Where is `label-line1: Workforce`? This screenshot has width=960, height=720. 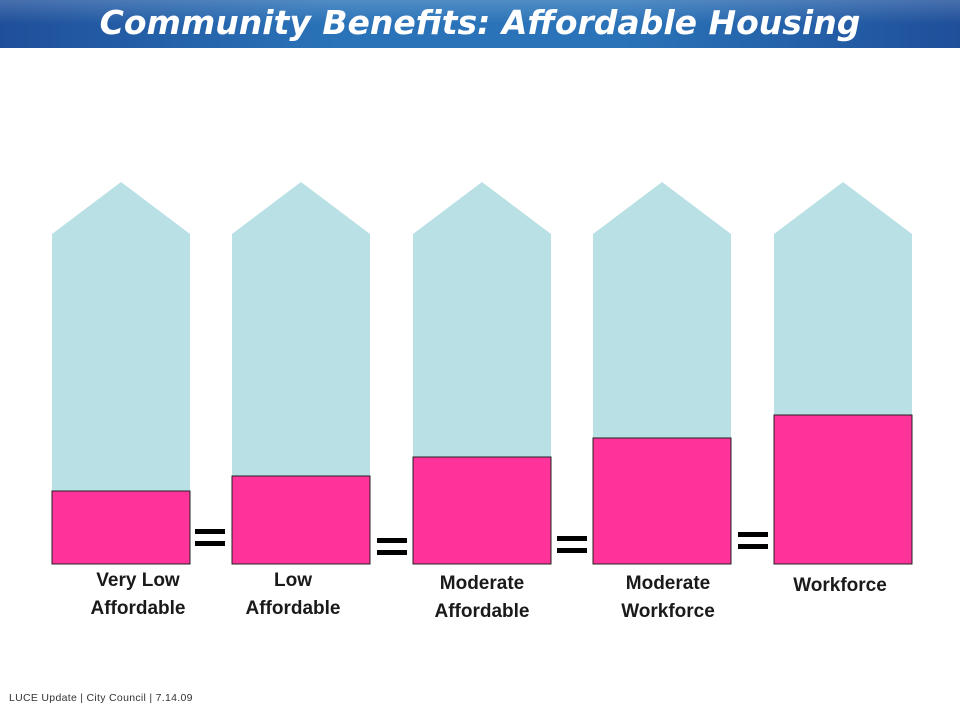
label-line1: Workforce is located at coordinates (840, 585).